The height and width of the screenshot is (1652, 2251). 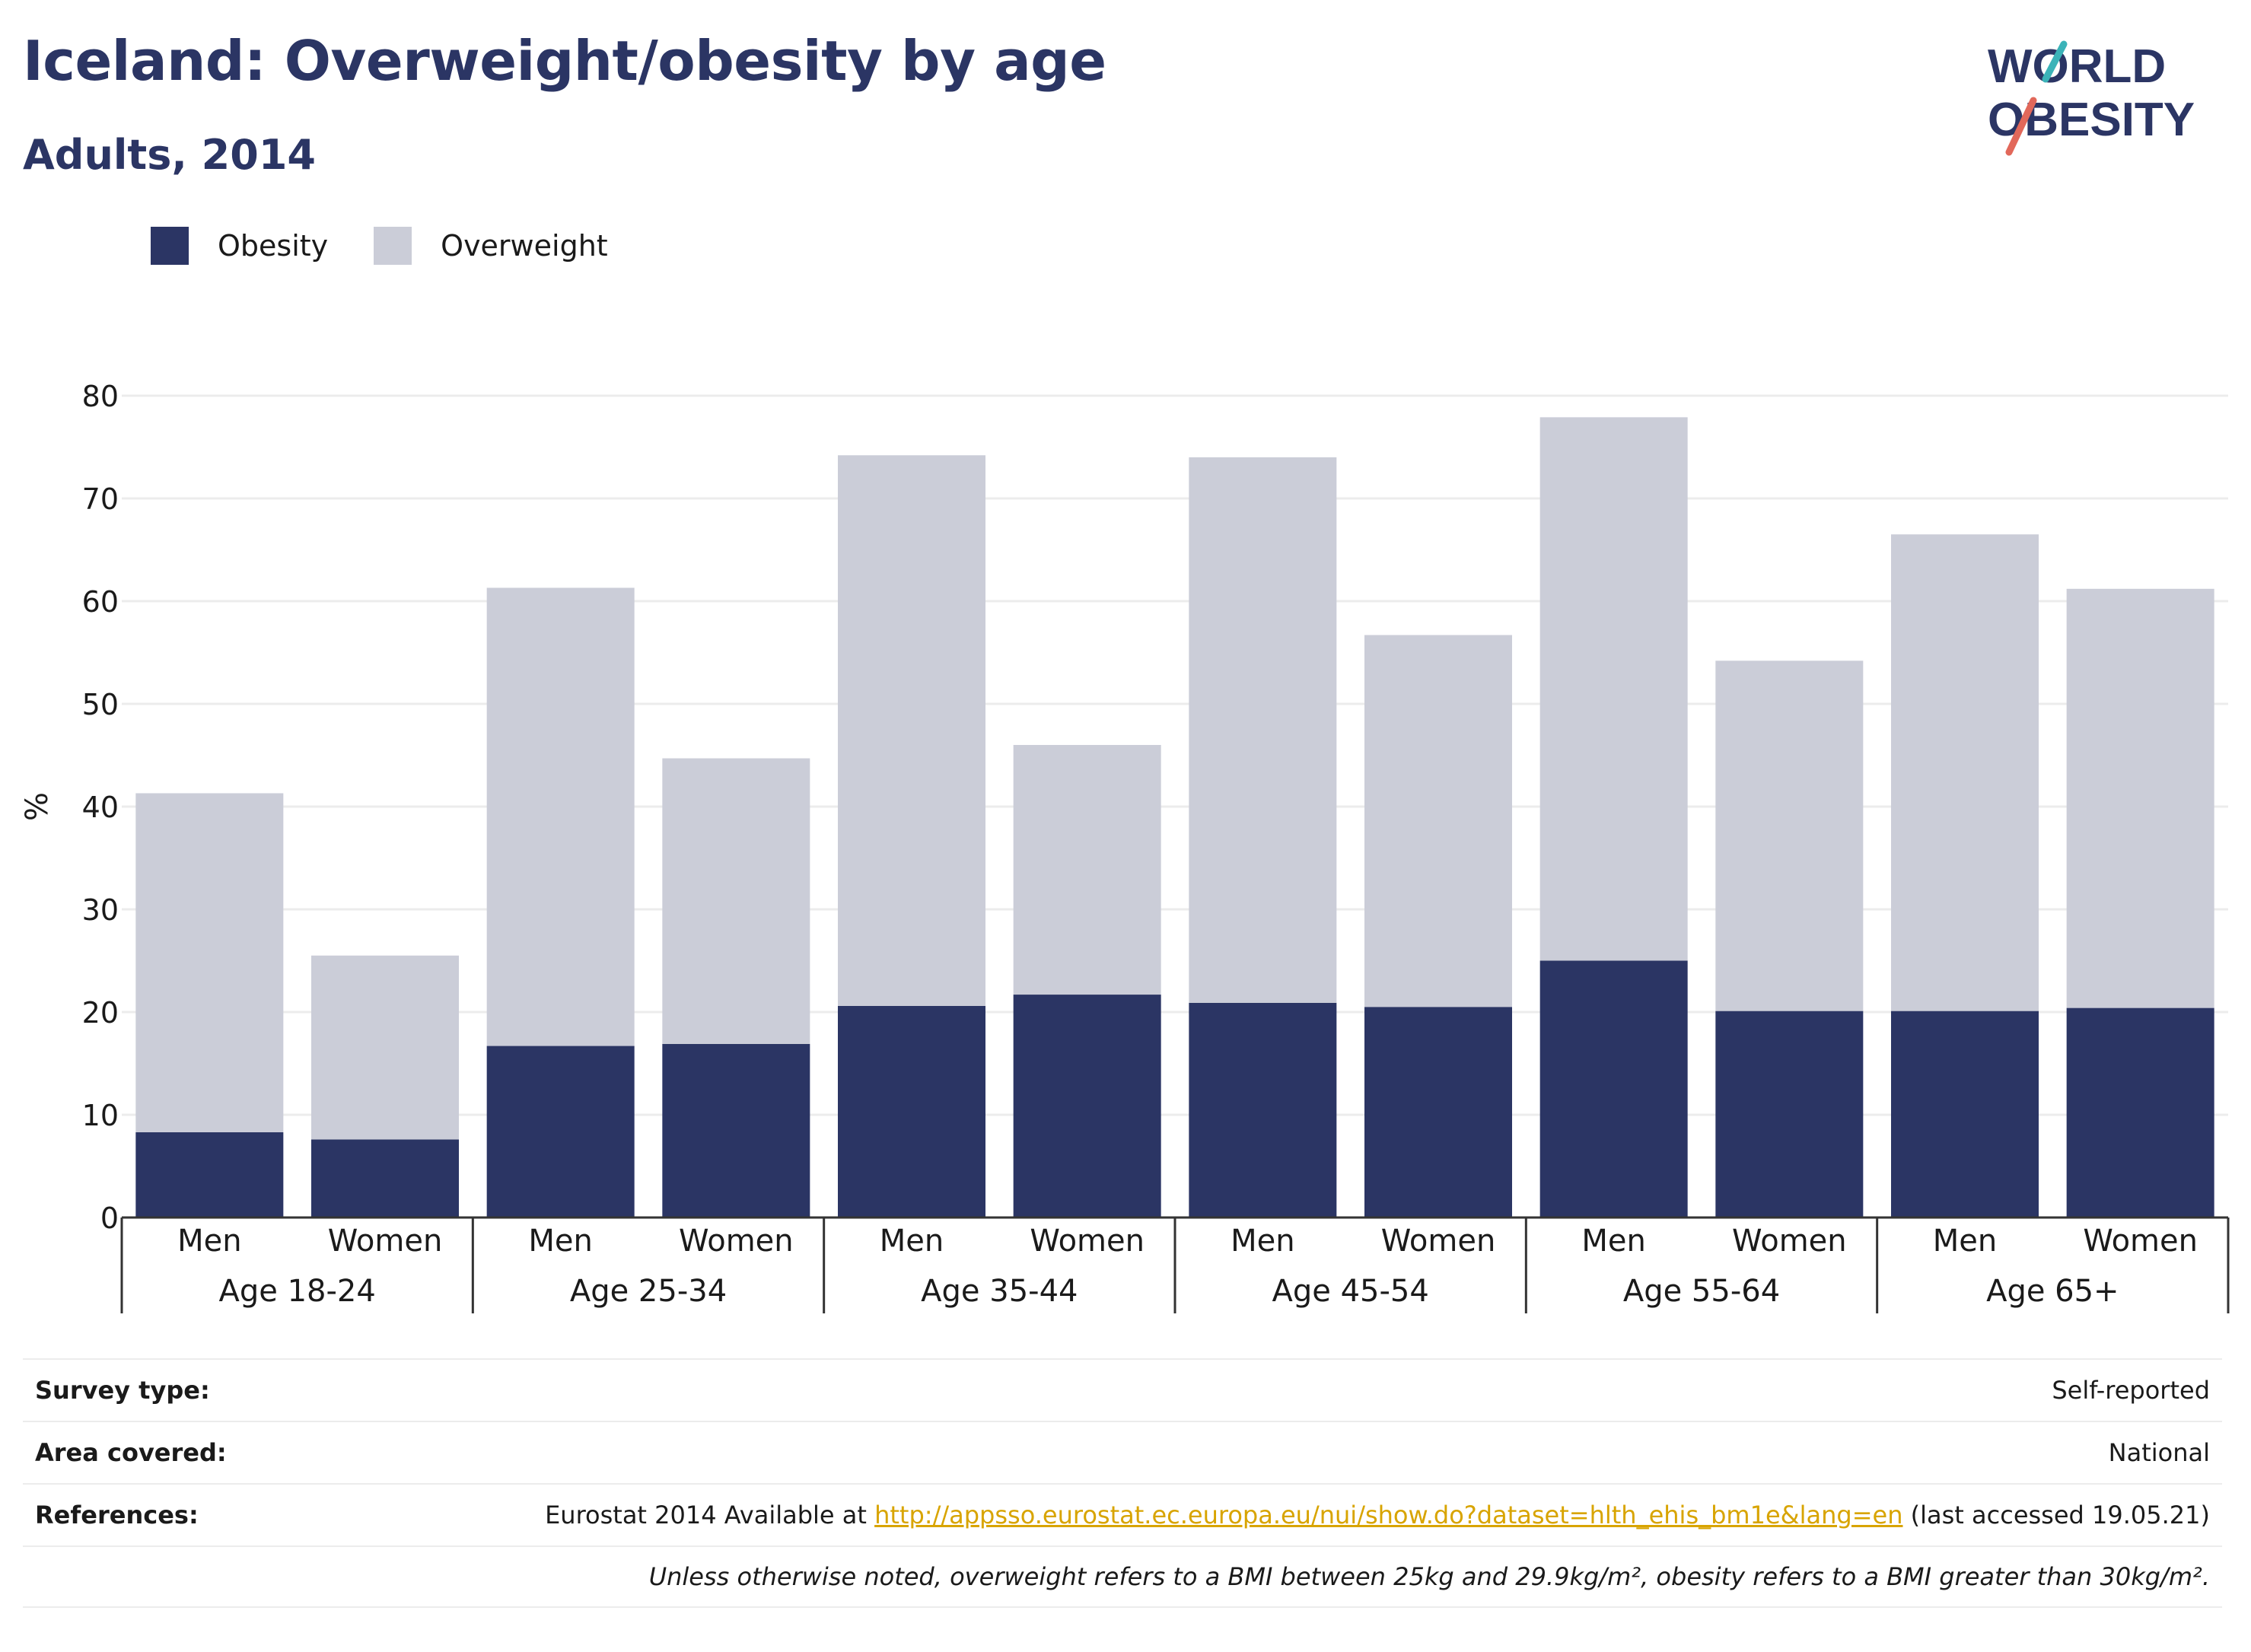 I want to click on y-tick-label: 80, so click(x=100, y=396).